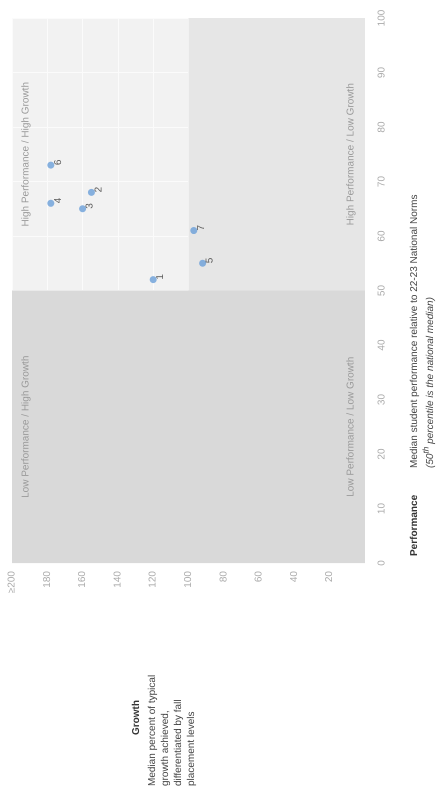  What do you see at coordinates (382, 454) in the screenshot?
I see `y-tick-label: 20` at bounding box center [382, 454].